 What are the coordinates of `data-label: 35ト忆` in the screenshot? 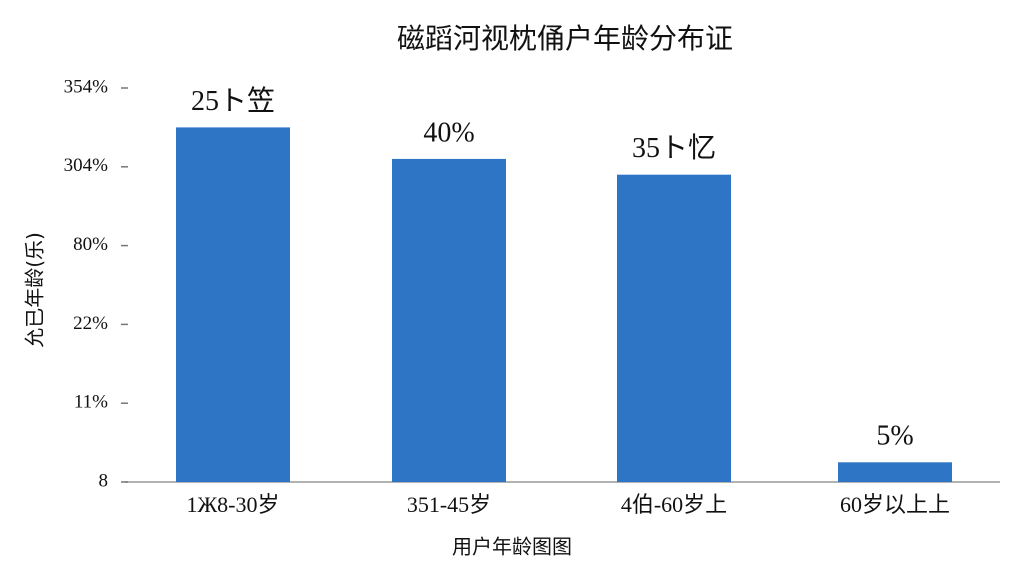 It's located at (674, 148).